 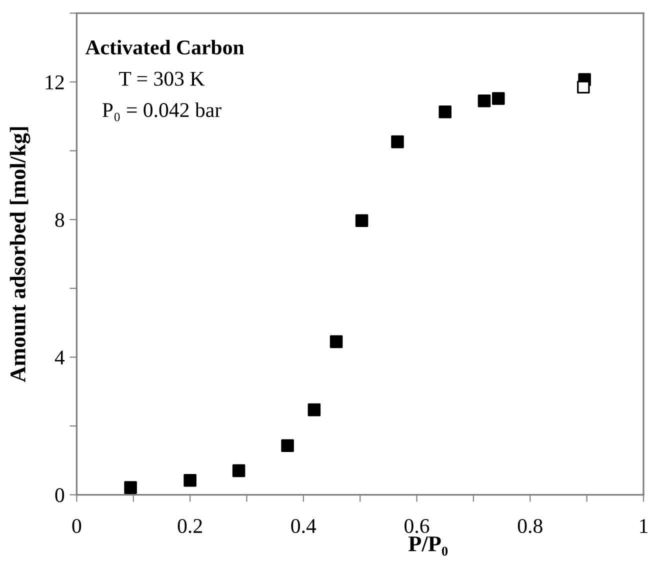 What do you see at coordinates (59, 219) in the screenshot?
I see `y-tick-label: 8` at bounding box center [59, 219].